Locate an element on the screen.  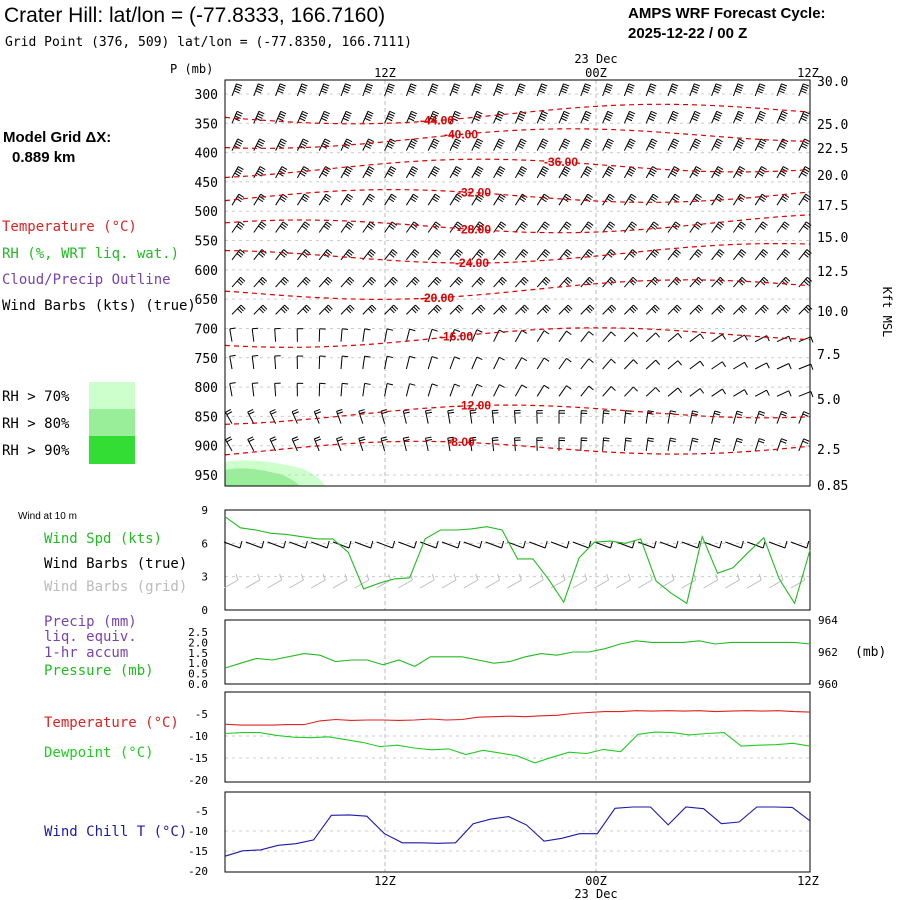
panel-frame is located at coordinates (517, 560).